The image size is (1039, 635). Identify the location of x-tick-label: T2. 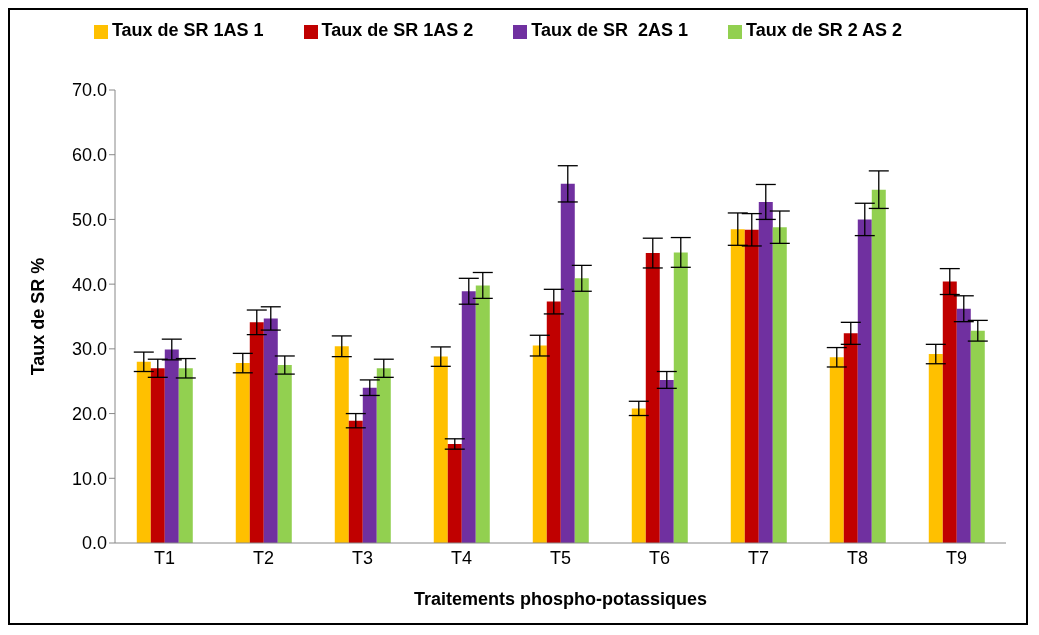
(263, 557).